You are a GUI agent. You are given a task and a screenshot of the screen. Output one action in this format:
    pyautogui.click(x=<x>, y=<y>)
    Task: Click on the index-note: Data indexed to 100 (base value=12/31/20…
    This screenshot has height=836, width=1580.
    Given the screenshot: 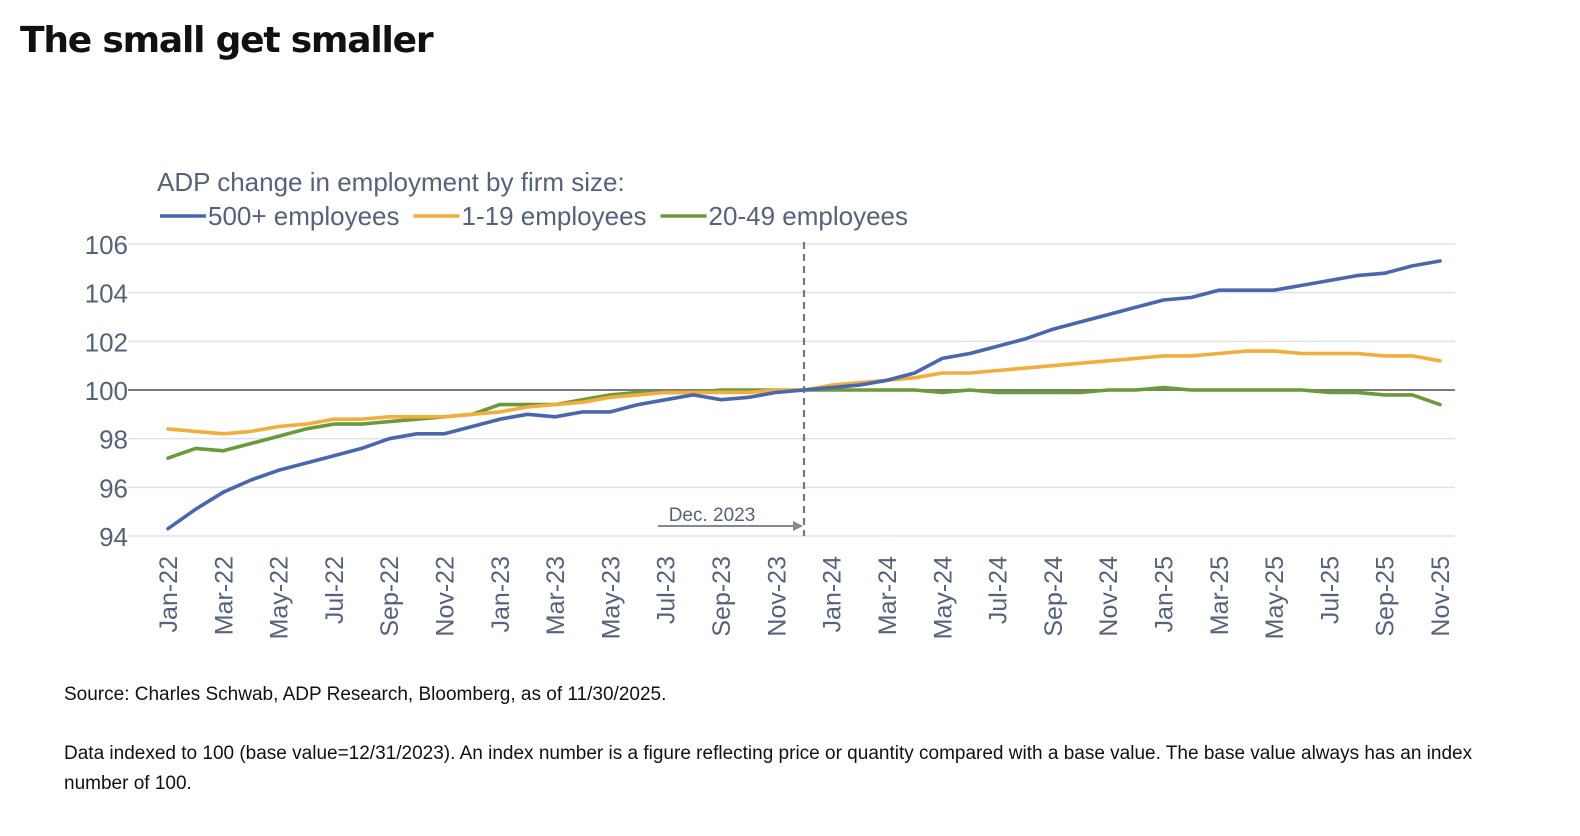 What is the action you would take?
    pyautogui.click(x=768, y=768)
    